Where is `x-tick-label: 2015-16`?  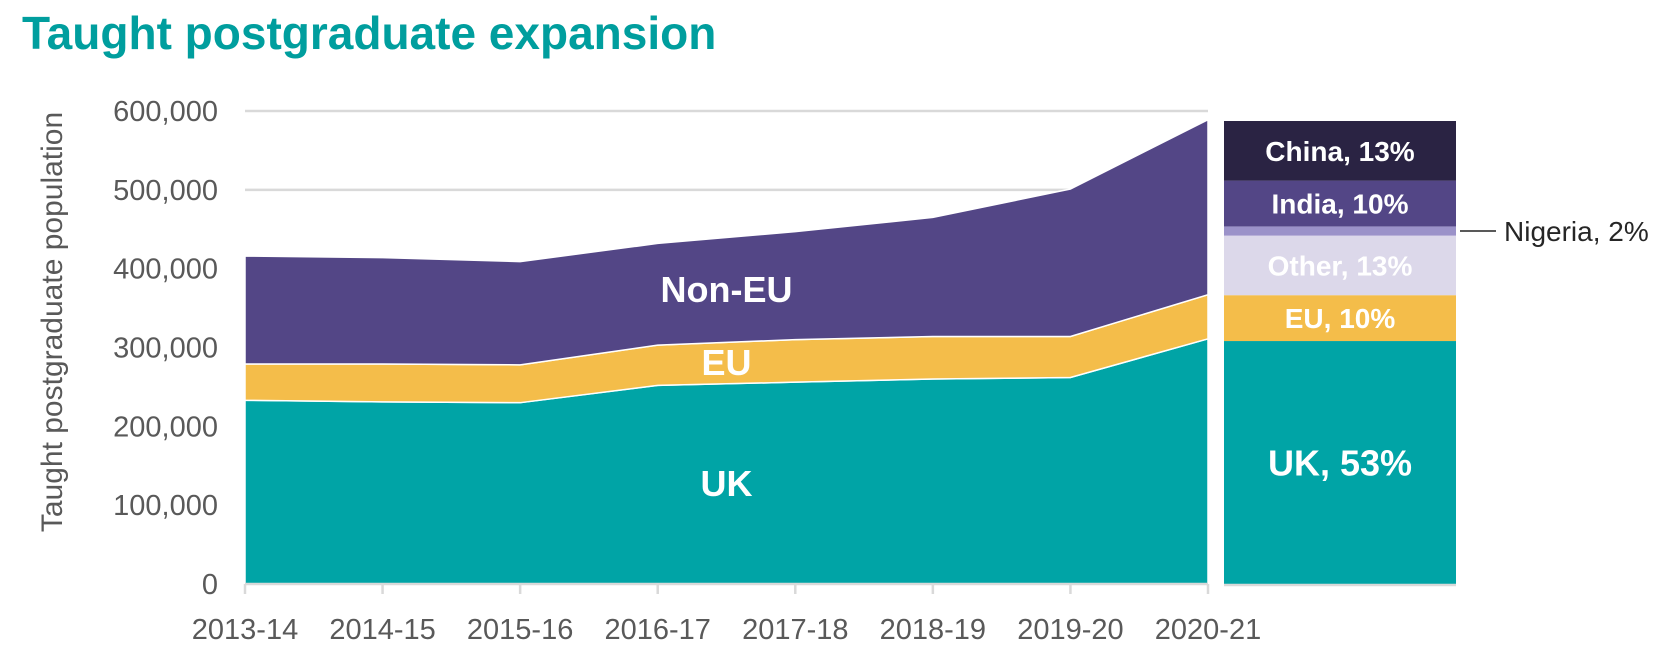 x-tick-label: 2015-16 is located at coordinates (520, 630).